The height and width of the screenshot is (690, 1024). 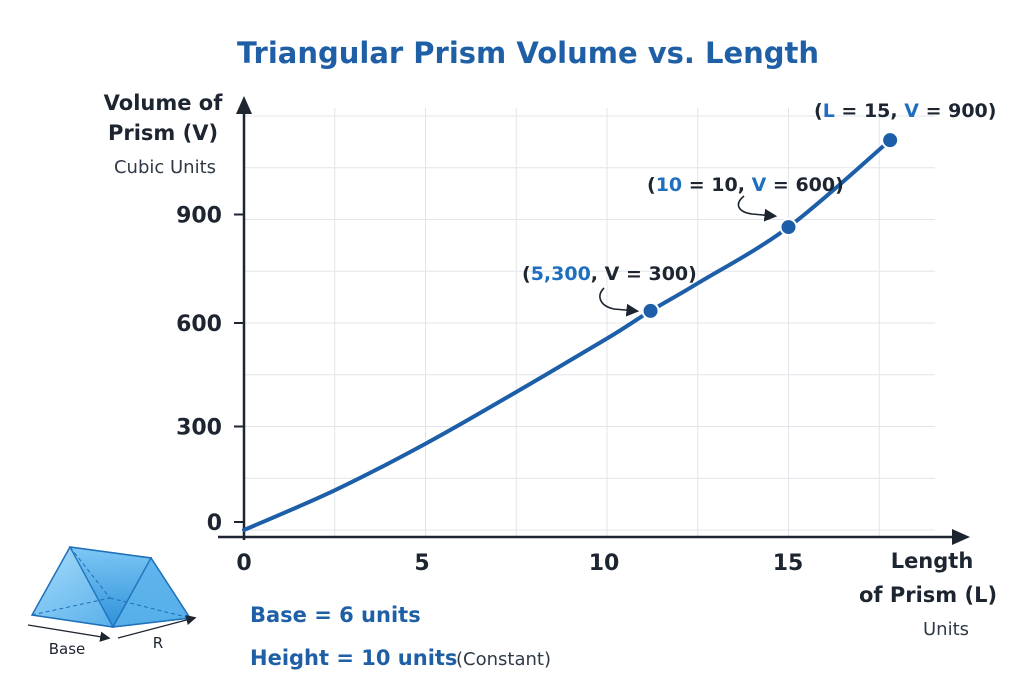 I want to click on annotation-point-2: (10 = 10, V = 600), so click(x=745, y=185).